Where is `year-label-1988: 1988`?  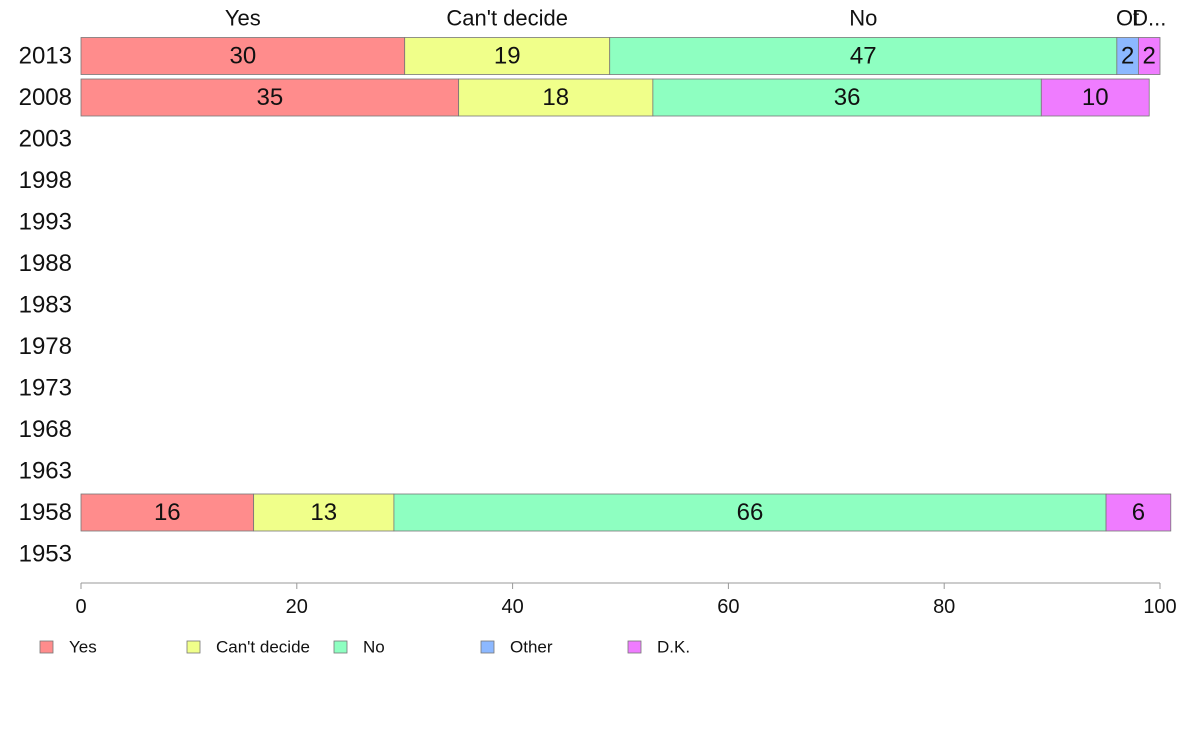 year-label-1988: 1988 is located at coordinates (45, 263).